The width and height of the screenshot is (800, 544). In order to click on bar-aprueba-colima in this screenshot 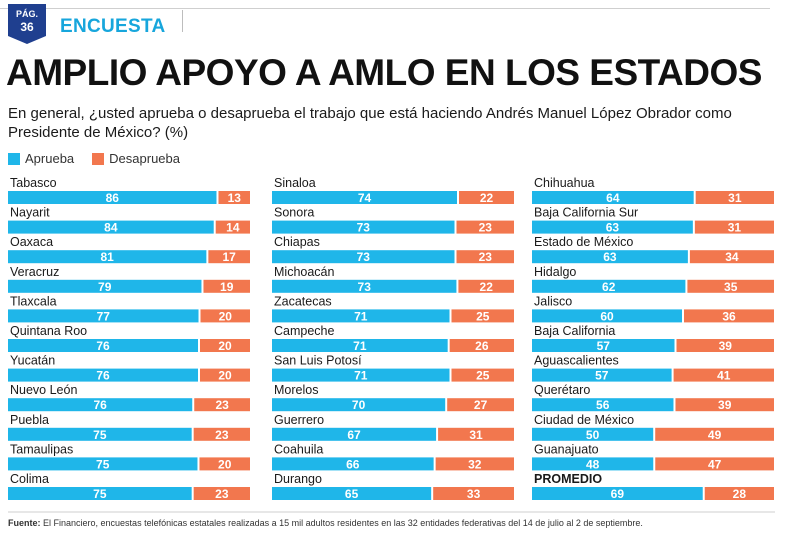, I will do `click(100, 493)`.